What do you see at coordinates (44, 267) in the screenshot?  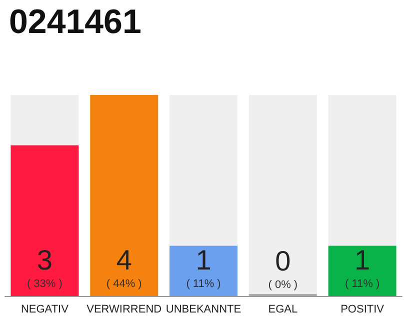 I see `data-label: 3 ( 33% )` at bounding box center [44, 267].